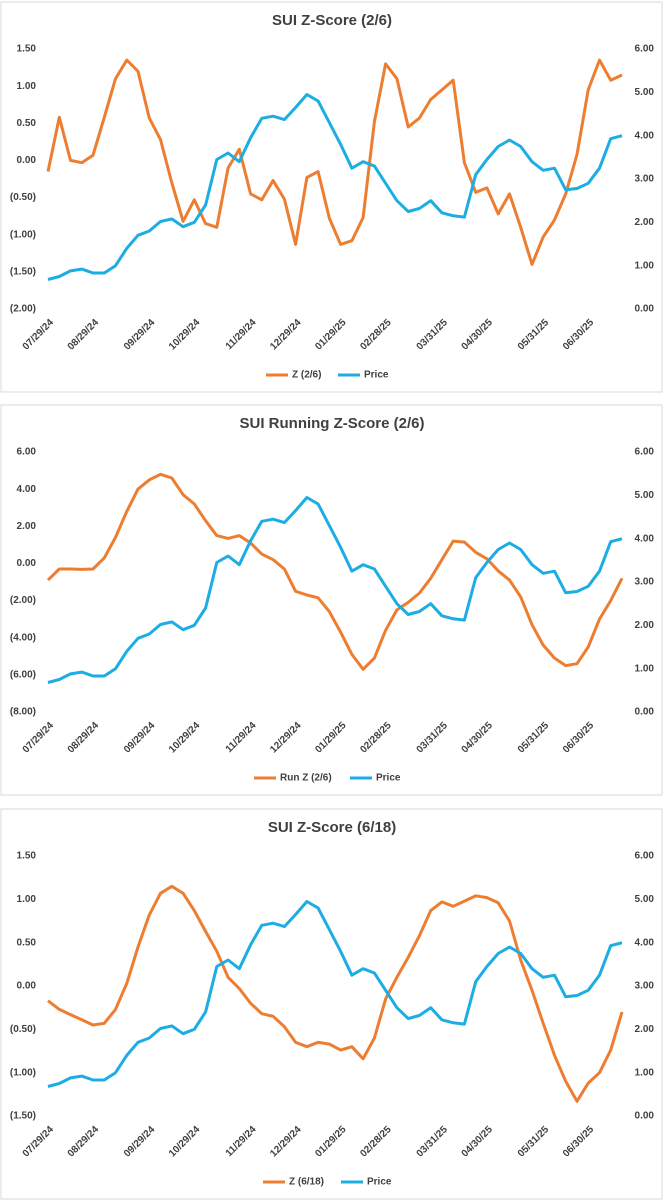 This screenshot has width=665, height=1200. Describe the element at coordinates (27, 452) in the screenshot. I see `y-tick-label: 6.00` at that location.